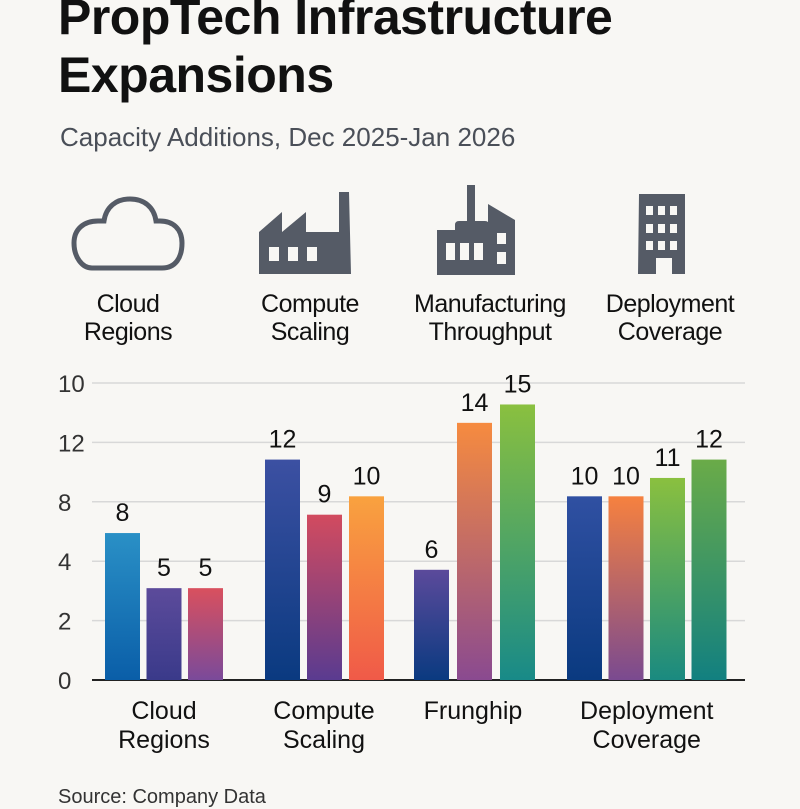 This screenshot has width=800, height=809. I want to click on y-tick-label: 12, so click(71, 443).